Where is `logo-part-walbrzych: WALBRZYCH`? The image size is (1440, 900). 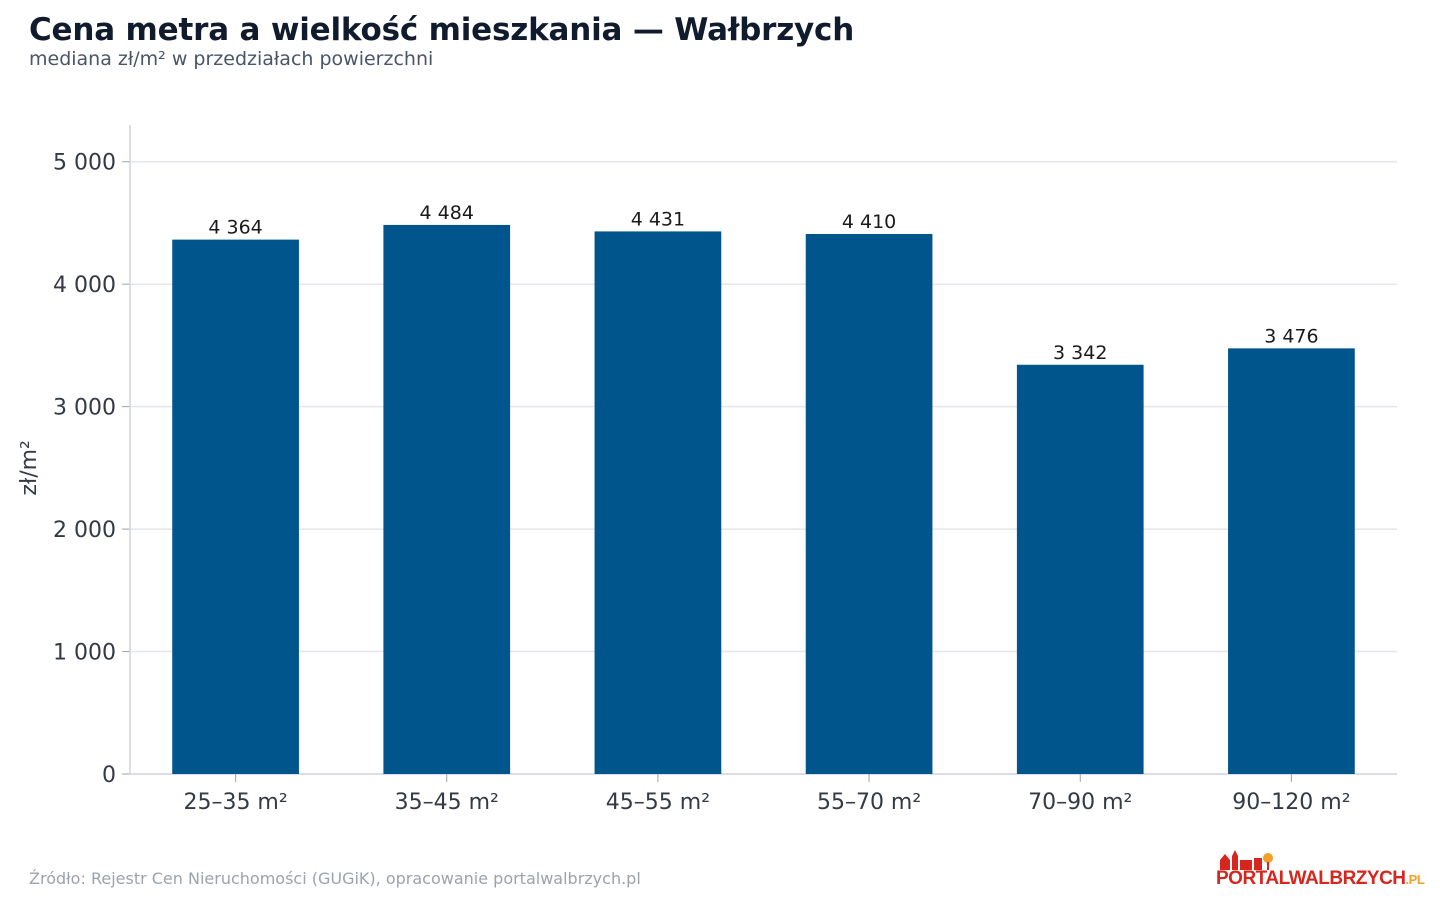
logo-part-walbrzych: WALBRZYCH is located at coordinates (1347, 878).